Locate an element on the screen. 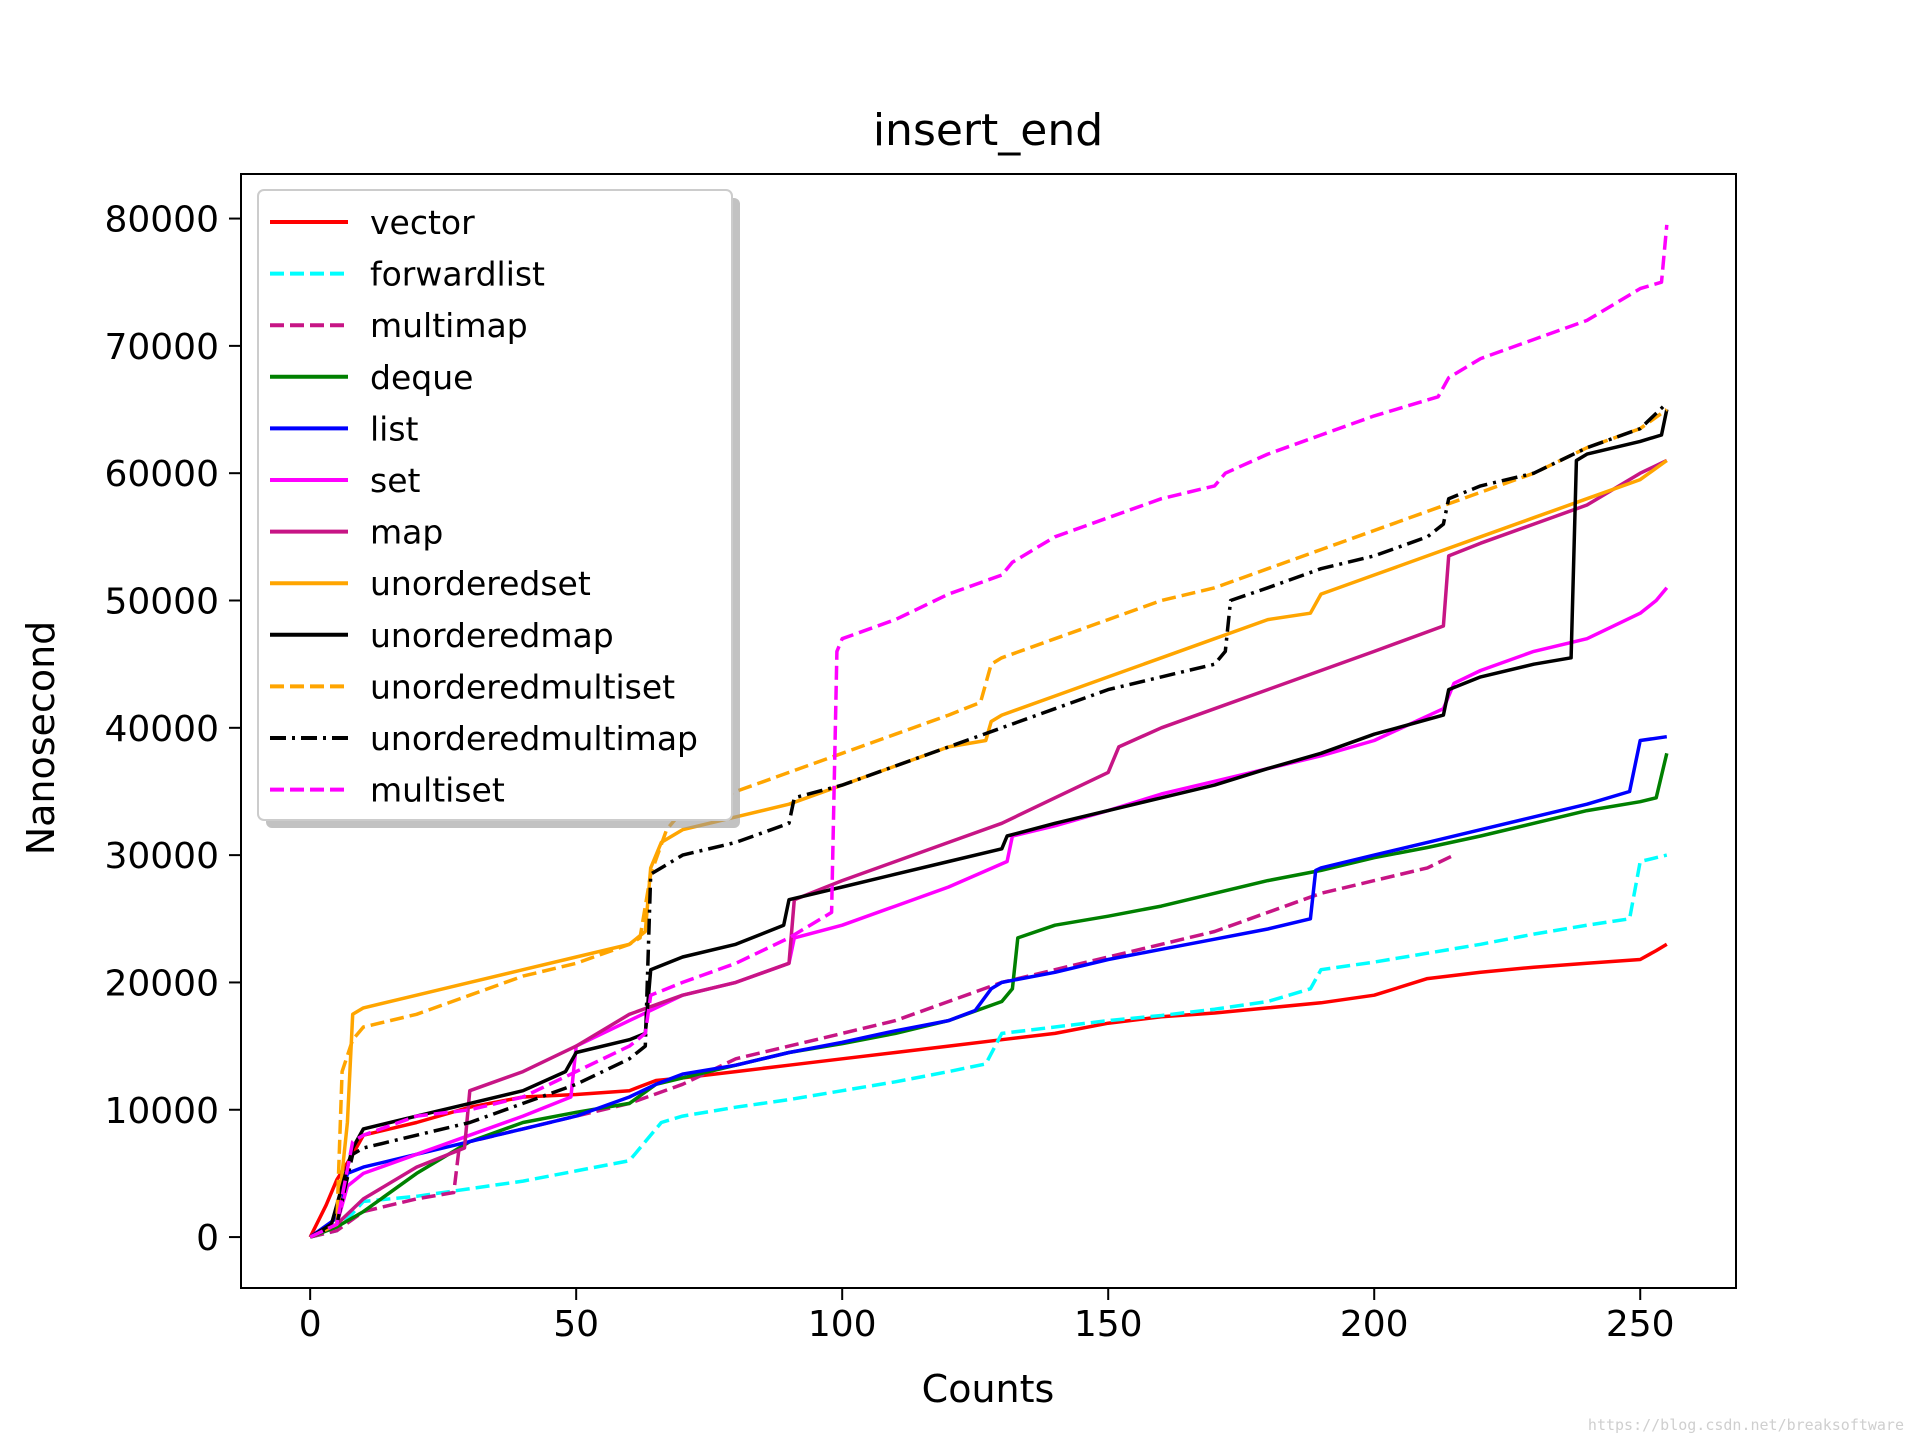  y-axis-label: Nanosecond is located at coordinates (41, 738).